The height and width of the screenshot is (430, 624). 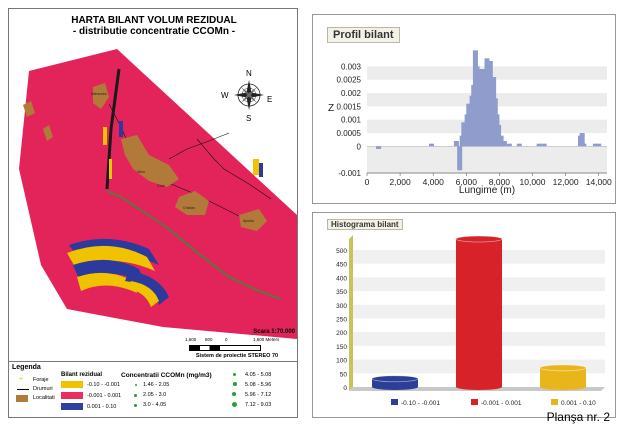 What do you see at coordinates (43, 389) in the screenshot?
I see `legend-symbol-label: Drumuri` at bounding box center [43, 389].